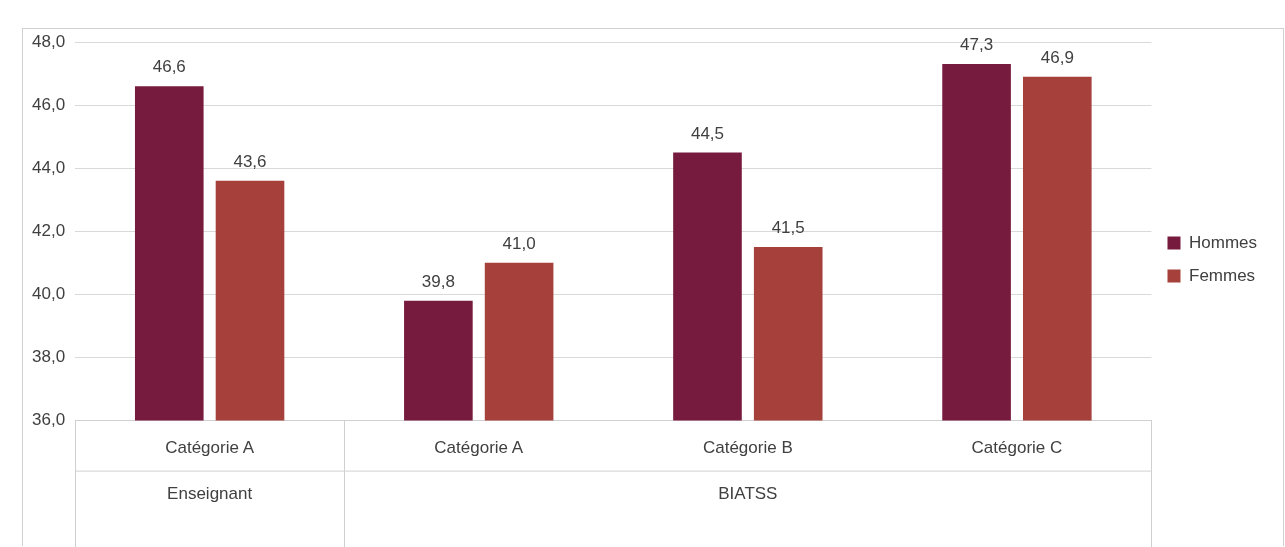 The height and width of the screenshot is (547, 1285). I want to click on y-tick-label: 40,0, so click(48, 294).